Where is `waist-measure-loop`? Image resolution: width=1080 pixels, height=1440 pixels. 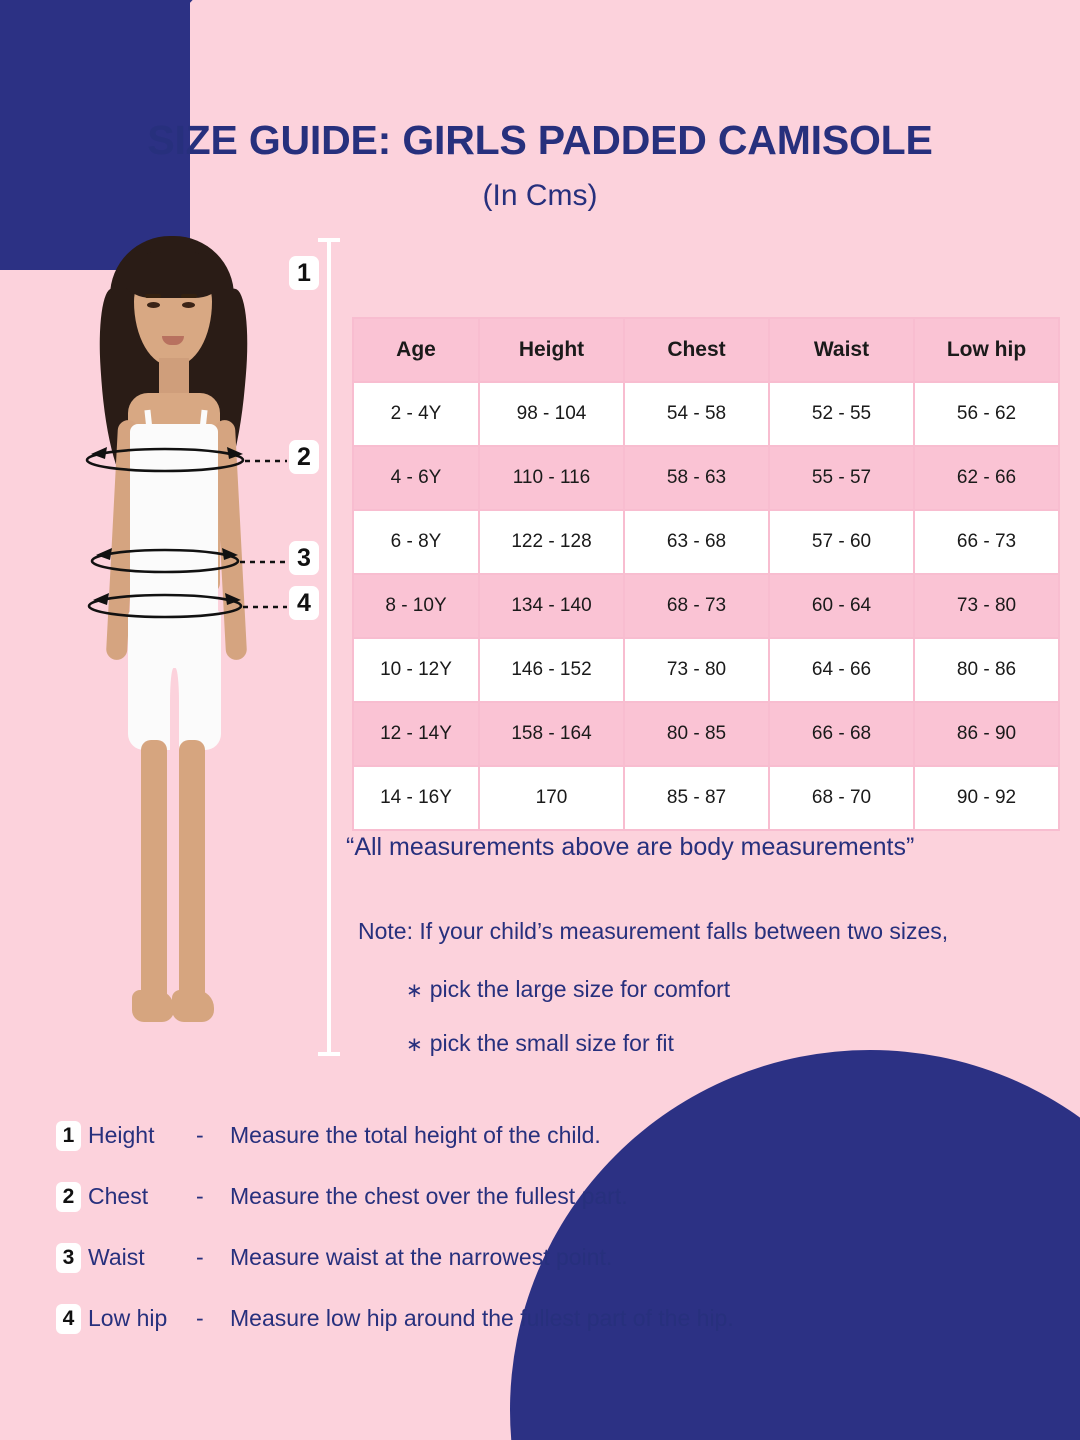 waist-measure-loop is located at coordinates (188, 561).